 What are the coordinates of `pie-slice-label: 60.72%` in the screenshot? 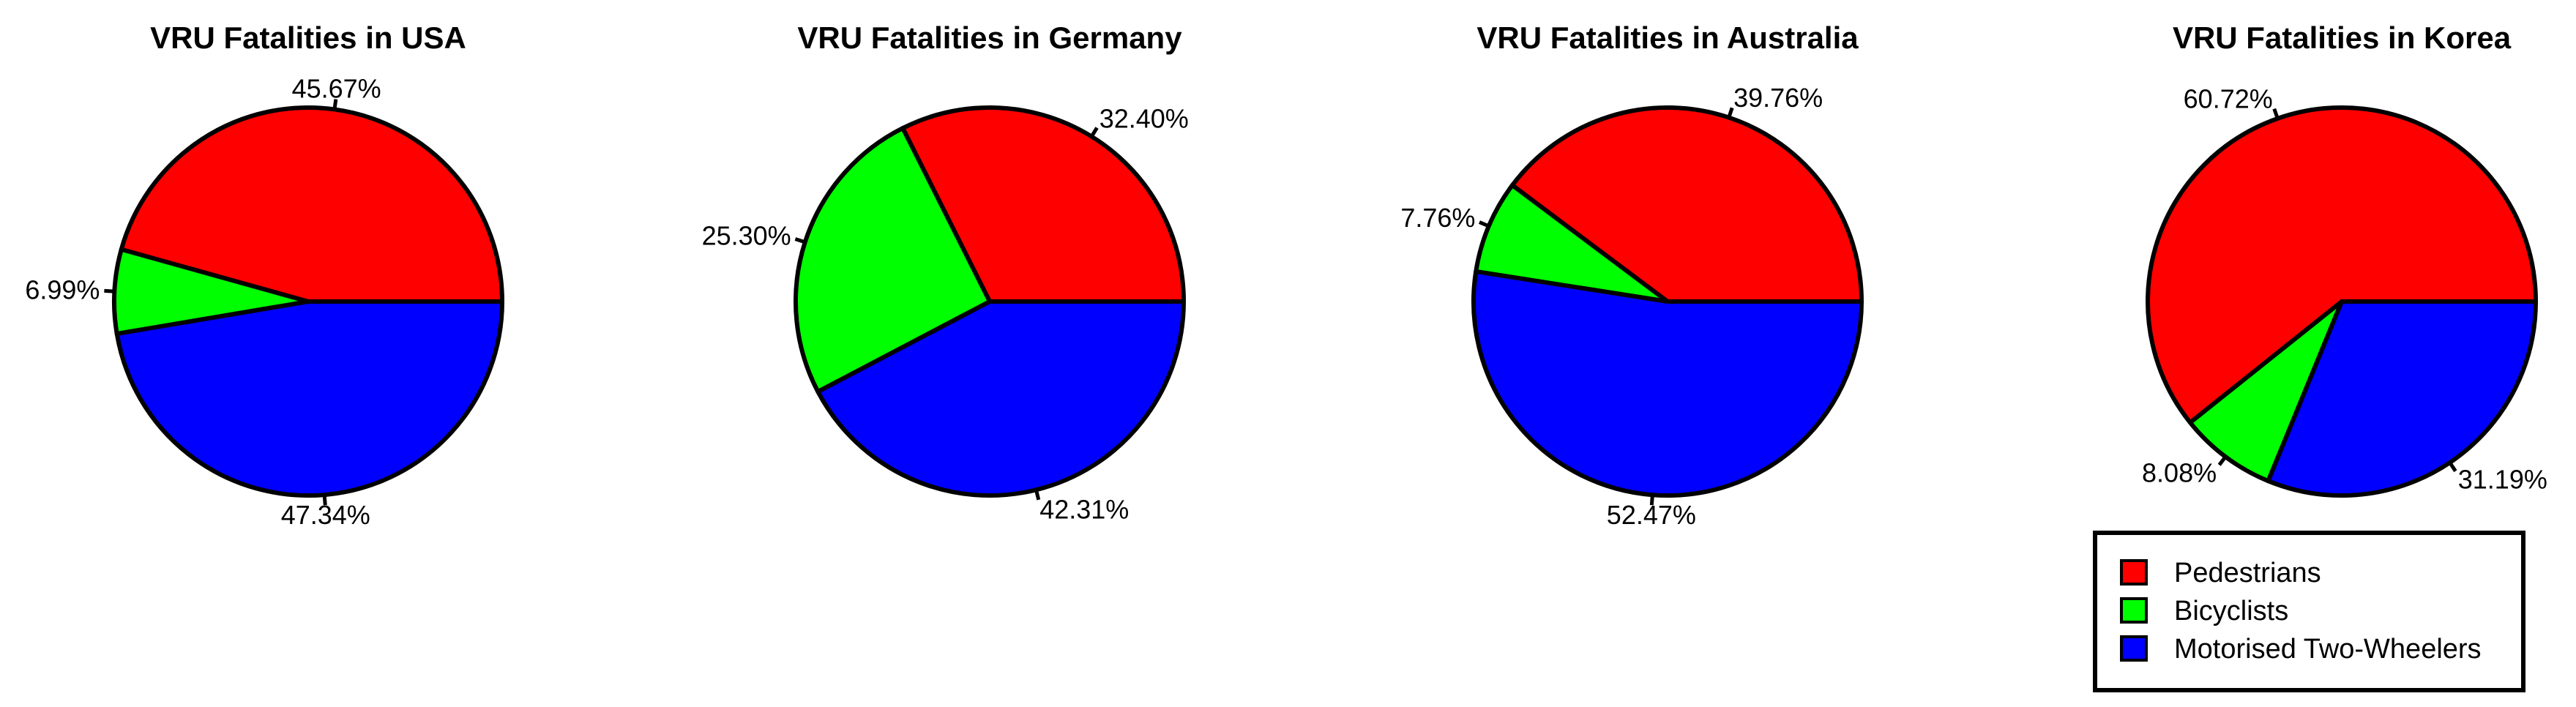 It's located at (2228, 98).